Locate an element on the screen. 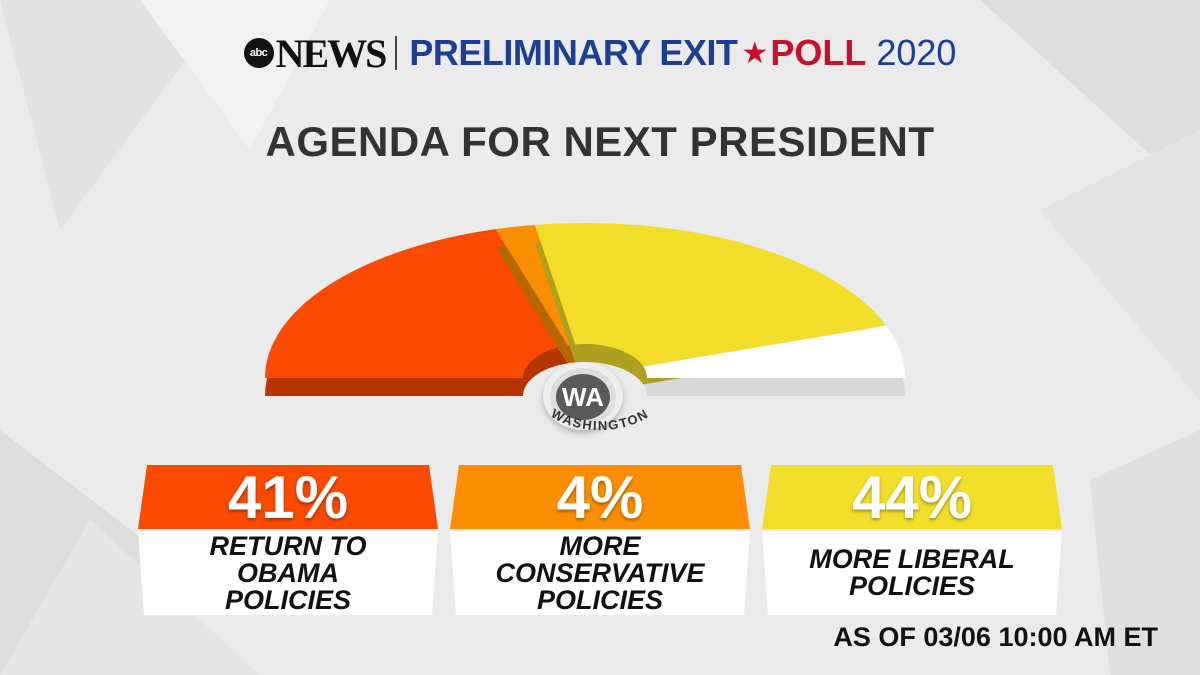 This screenshot has width=1200, height=675. category-label-return-to-obama: RETURN TO OBAMA POLICIES is located at coordinates (288, 573).